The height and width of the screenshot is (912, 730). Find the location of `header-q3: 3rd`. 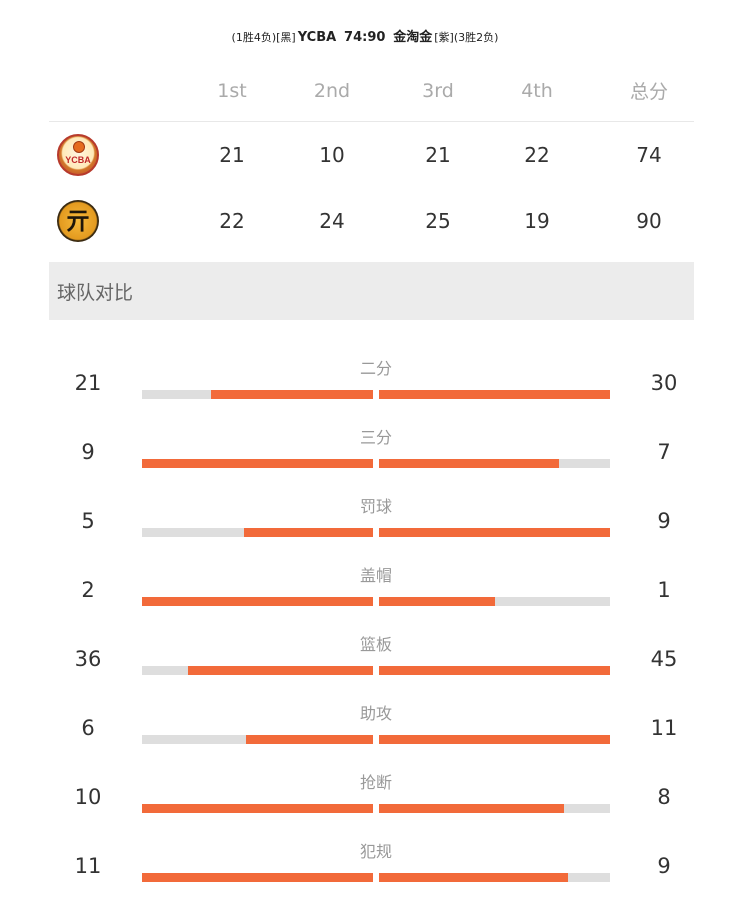

header-q3: 3rd is located at coordinates (438, 90).